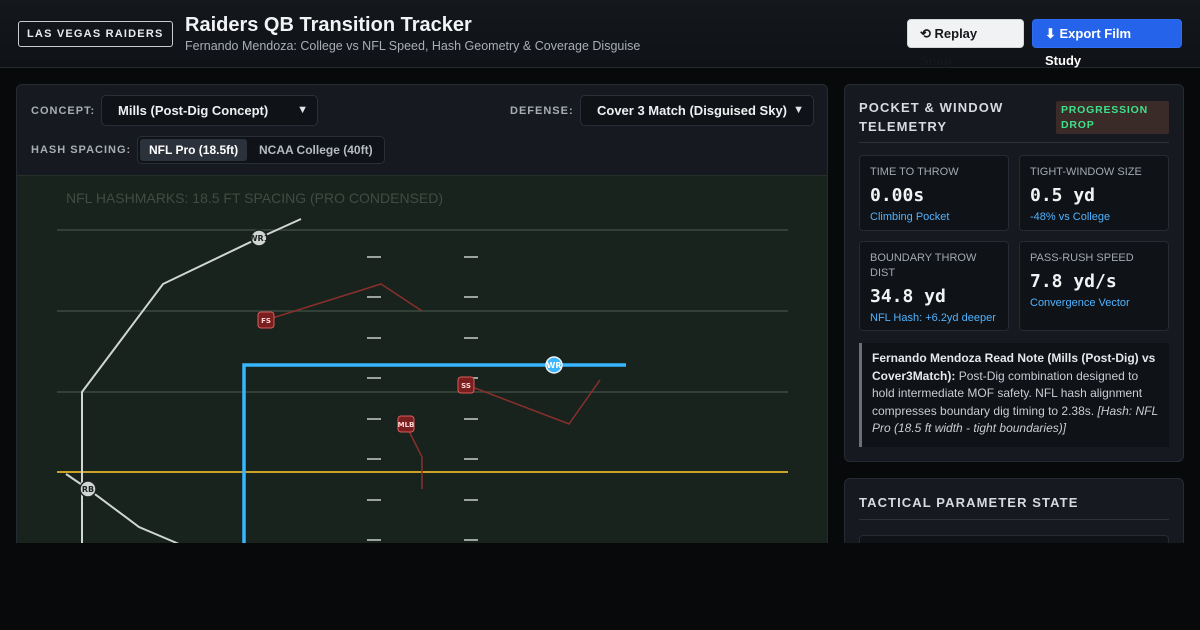 The width and height of the screenshot is (1200, 630). Describe the element at coordinates (344, 302) in the screenshot. I see `fs-path` at that location.